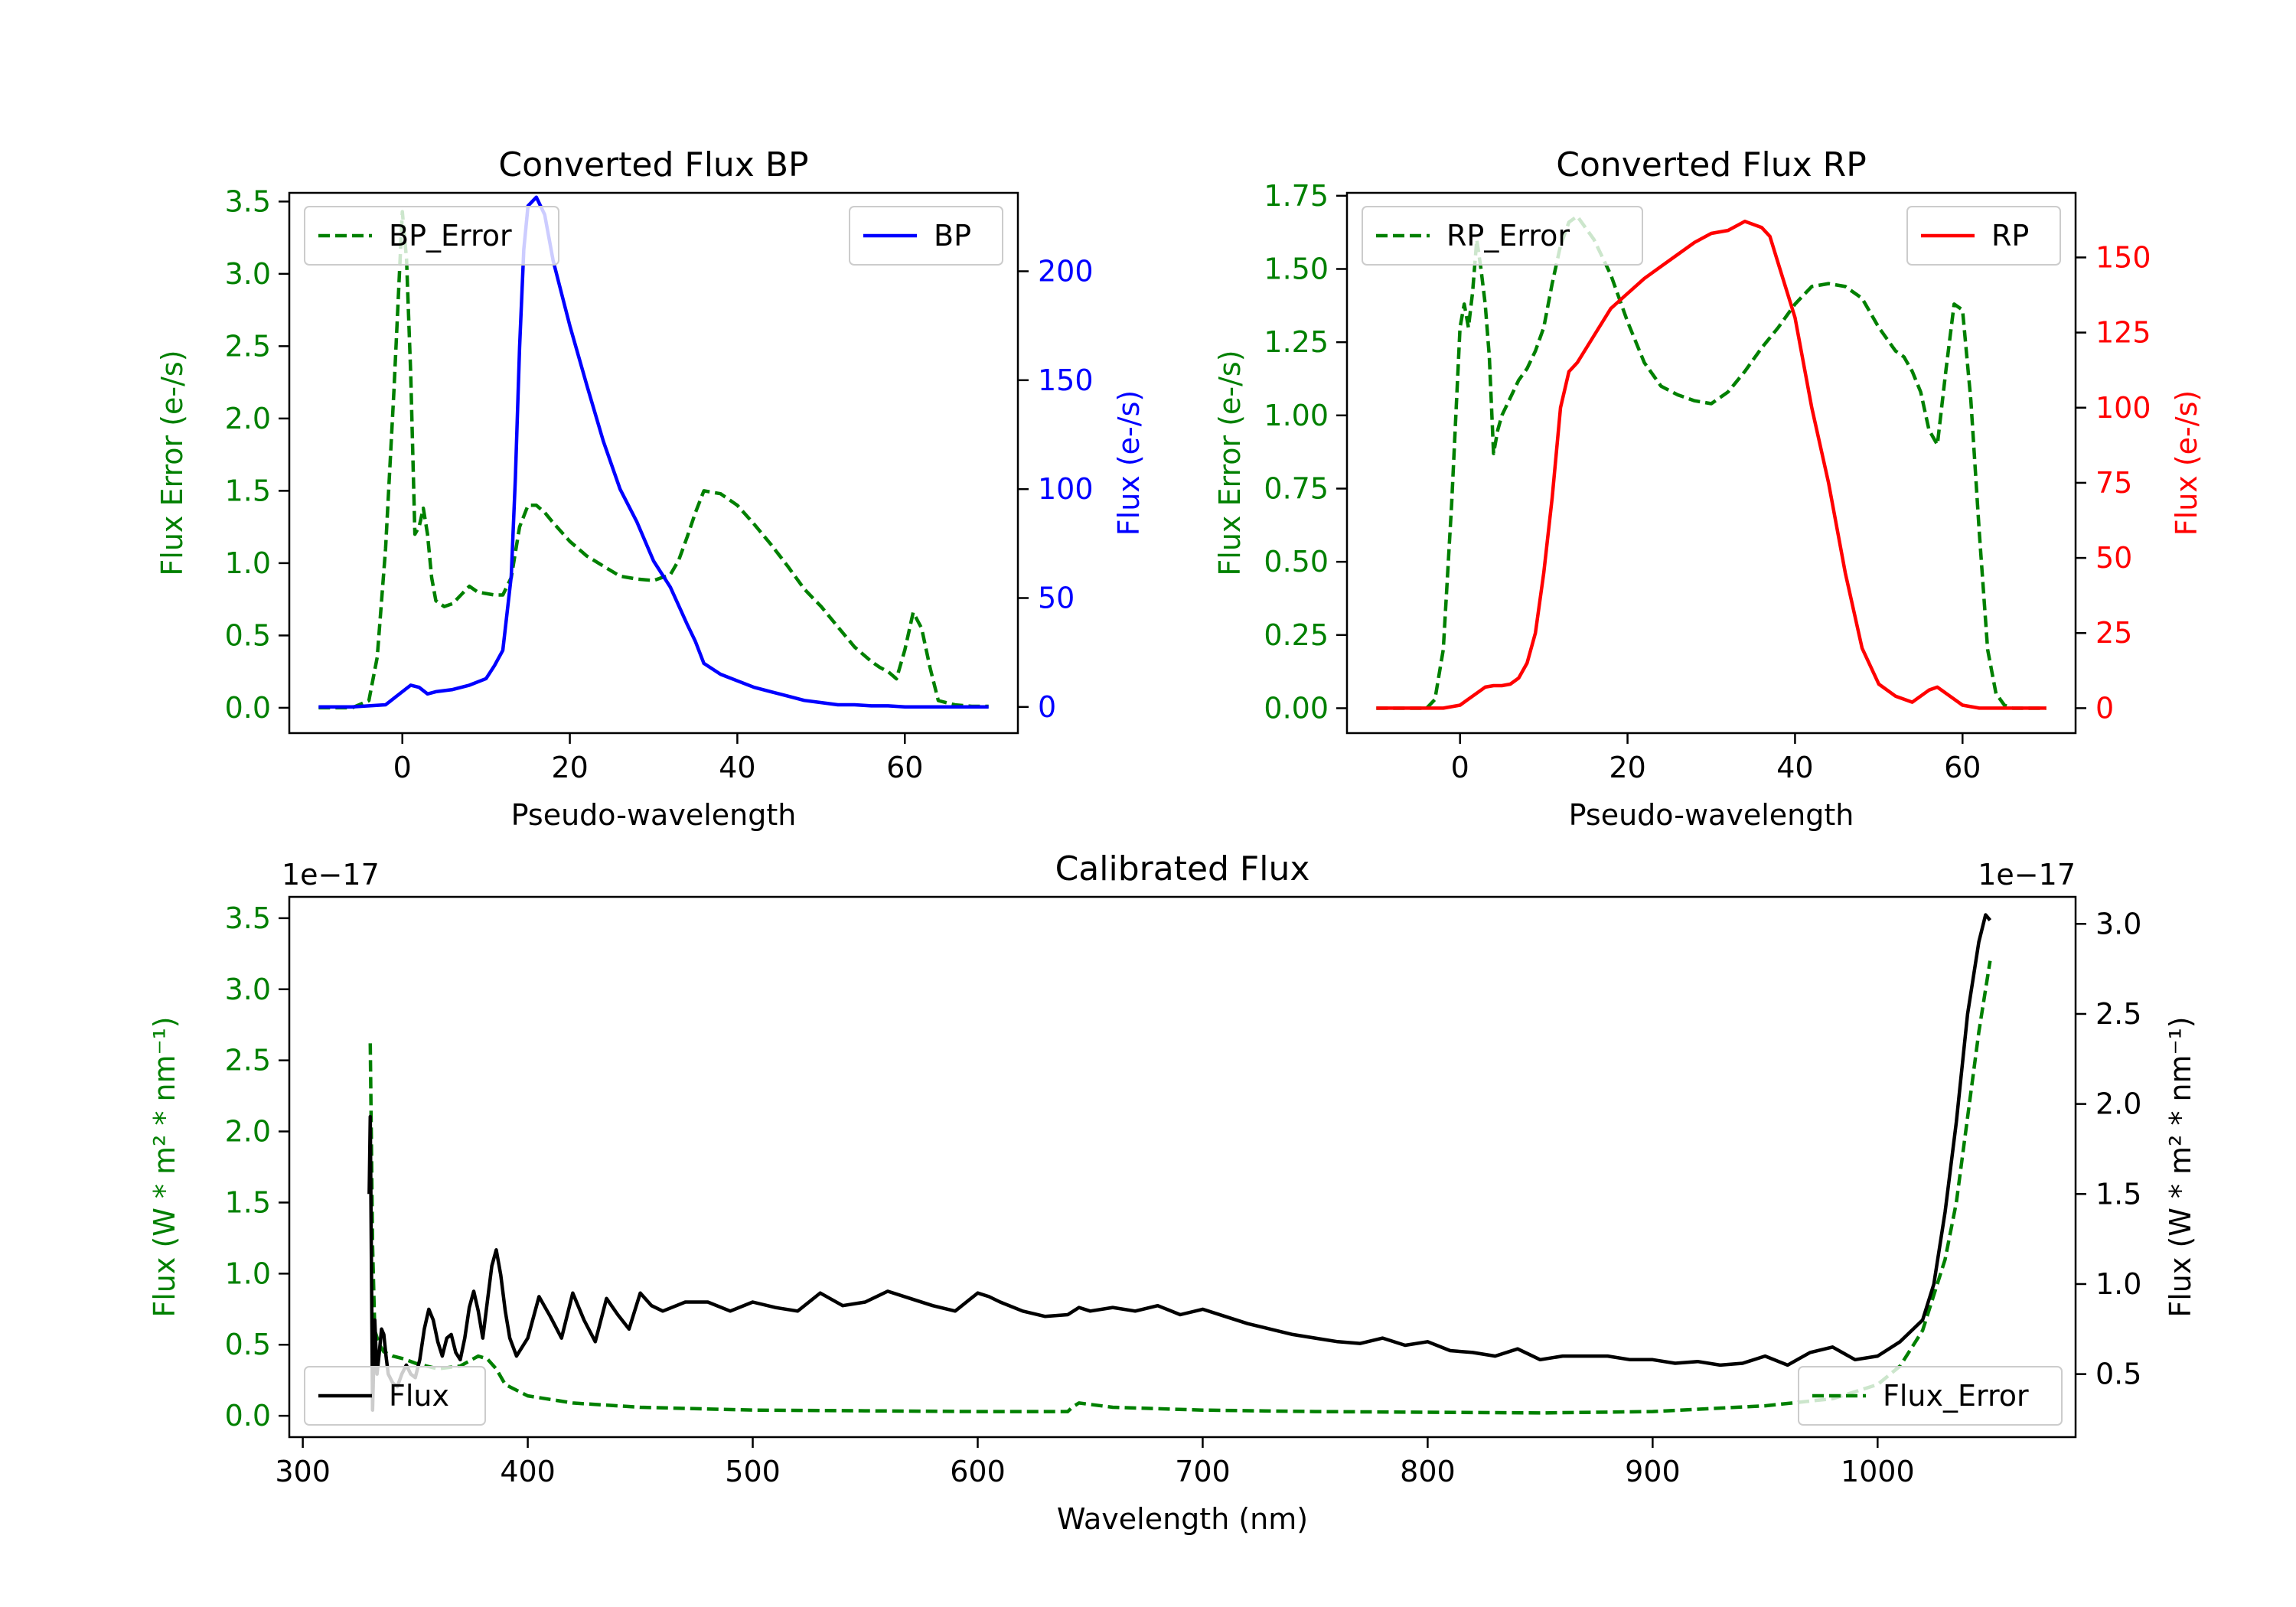  I want to click on y-left-tick-label: 1.00, so click(1296, 416).